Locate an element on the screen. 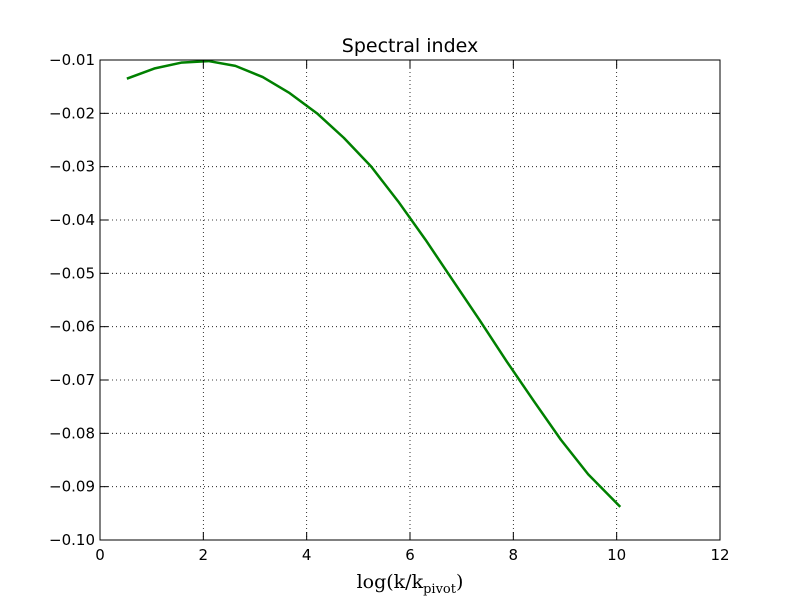  y-tick-label: −0.05 is located at coordinates (72, 273).